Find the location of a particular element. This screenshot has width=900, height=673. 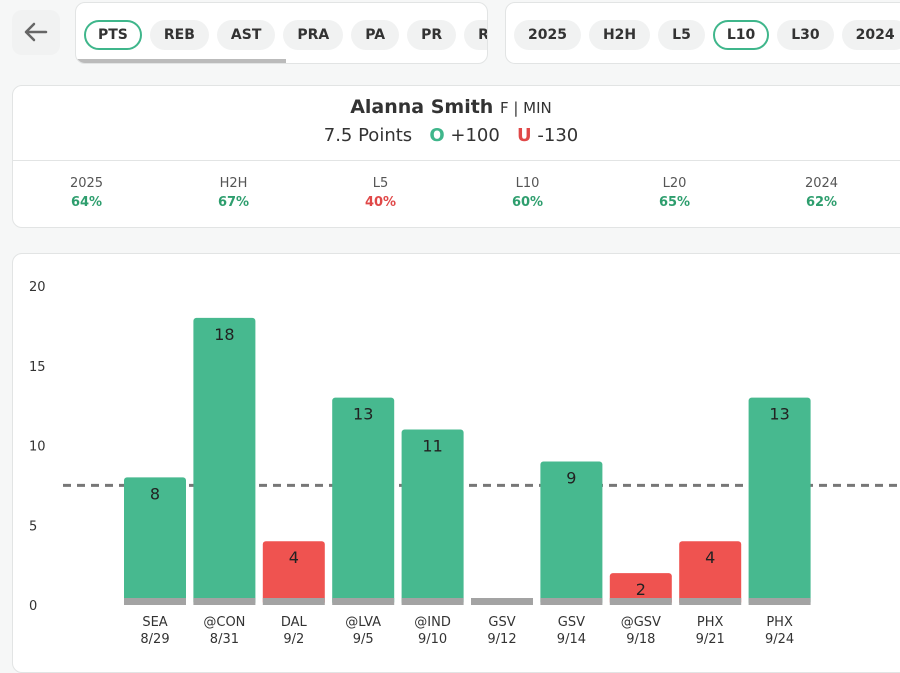

back-icon is located at coordinates (36, 32).